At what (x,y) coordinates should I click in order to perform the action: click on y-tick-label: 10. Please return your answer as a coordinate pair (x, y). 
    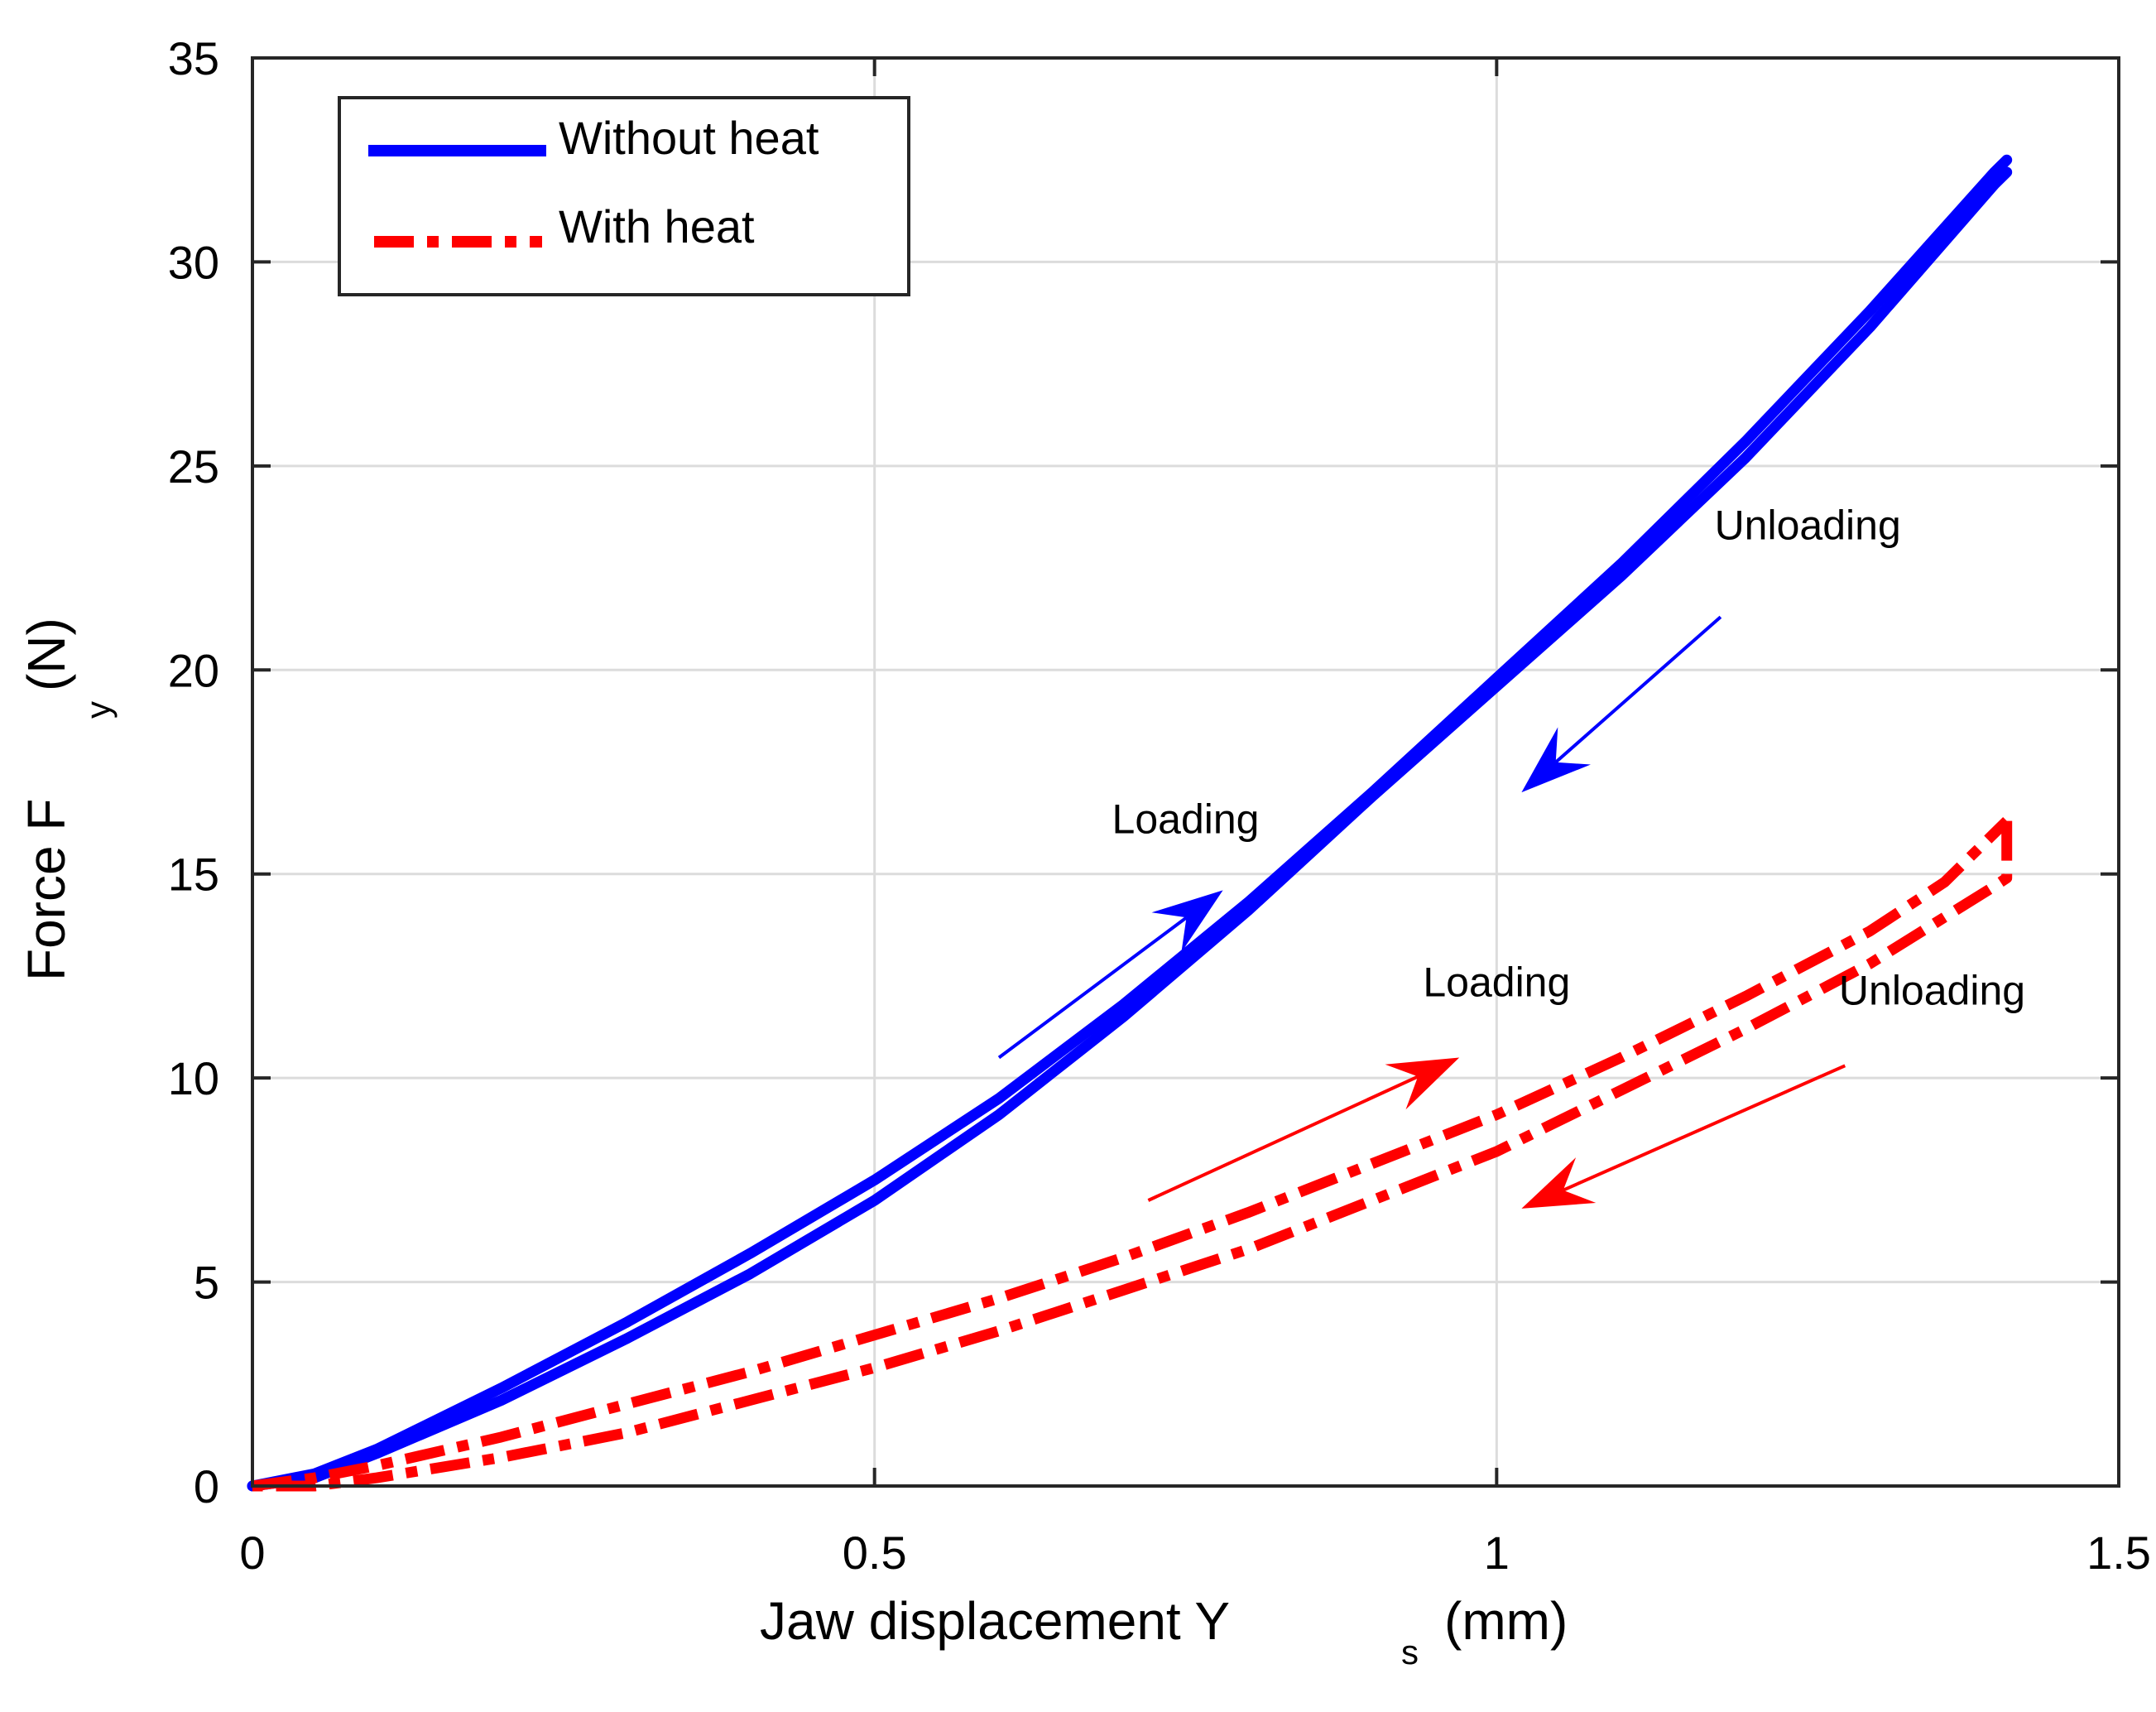
    Looking at the image, I should click on (193, 1078).